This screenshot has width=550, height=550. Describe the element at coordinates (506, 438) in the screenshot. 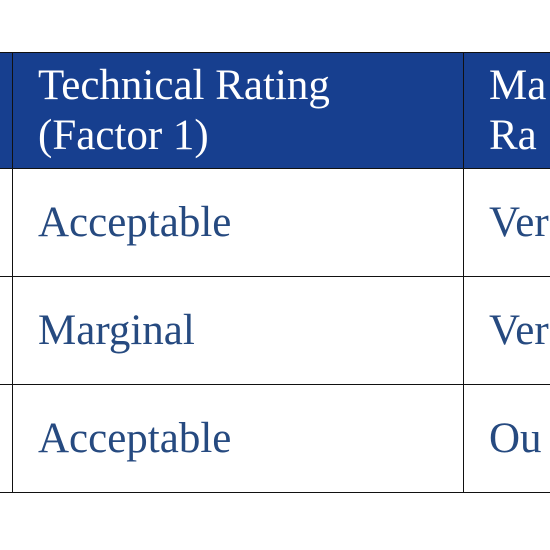

I see `table-cell: Ou` at that location.